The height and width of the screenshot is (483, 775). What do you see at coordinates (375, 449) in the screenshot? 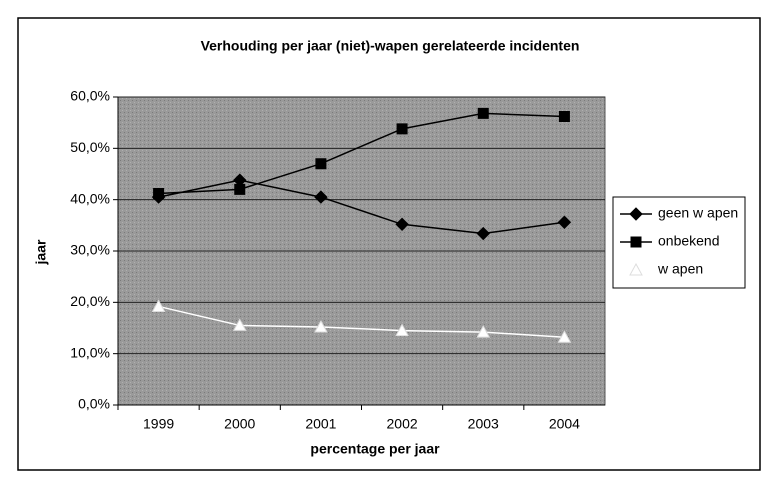
I see `x-axis-label: percentage per jaar` at bounding box center [375, 449].